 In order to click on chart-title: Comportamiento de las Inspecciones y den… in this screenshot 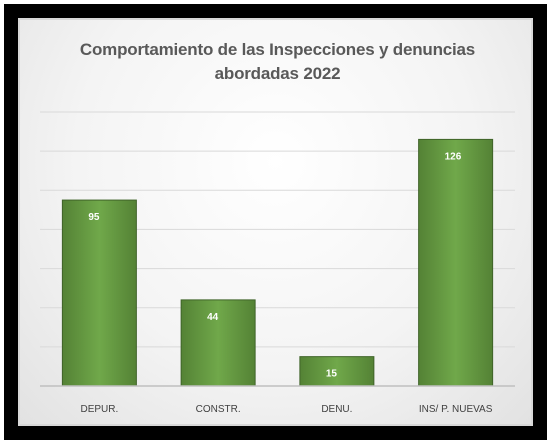, I will do `click(277, 62)`.